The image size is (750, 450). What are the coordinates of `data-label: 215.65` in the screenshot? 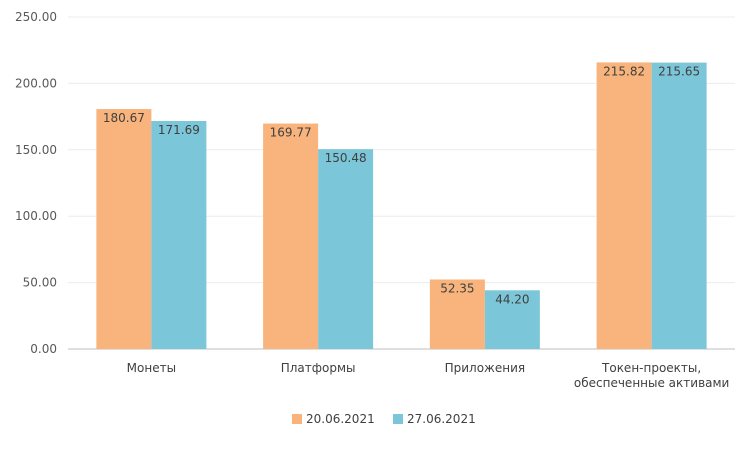 It's located at (679, 72).